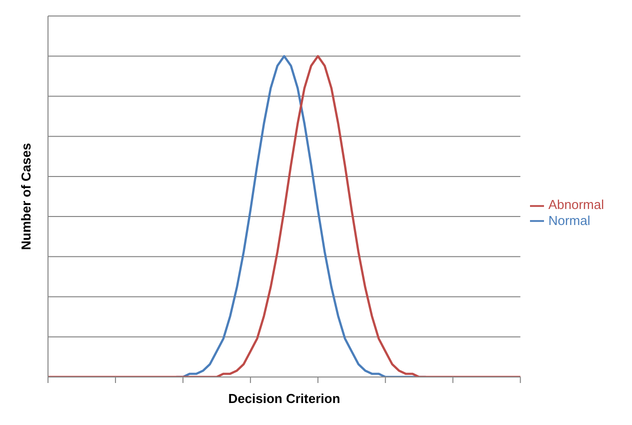 The height and width of the screenshot is (425, 632). I want to click on x-axis-title: Decision Criterion, so click(284, 398).